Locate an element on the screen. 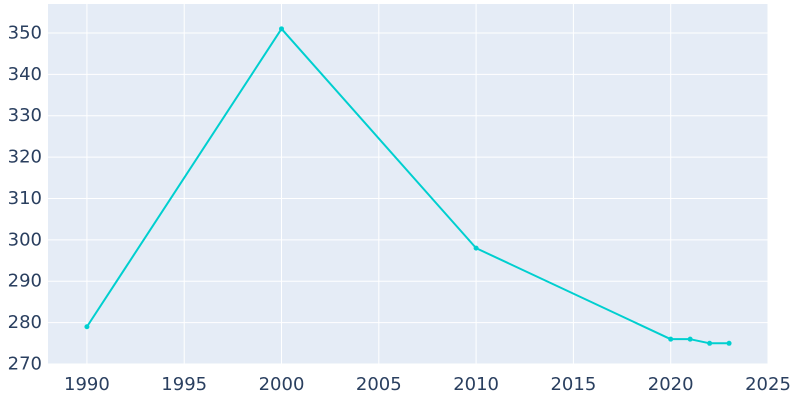 Image resolution: width=800 pixels, height=400 pixels. y-tick-label-330: 330 is located at coordinates (25, 115).